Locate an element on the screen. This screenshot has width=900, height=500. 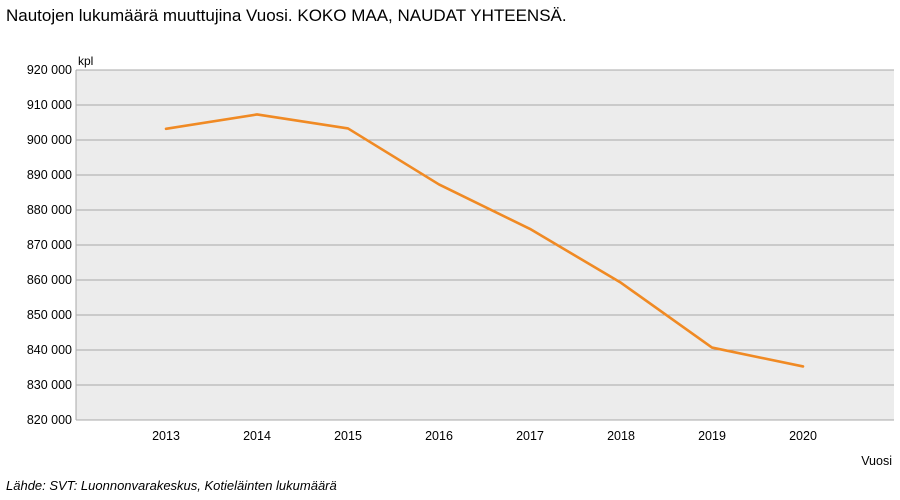
y-tick-label: 890 000 is located at coordinates (49, 175).